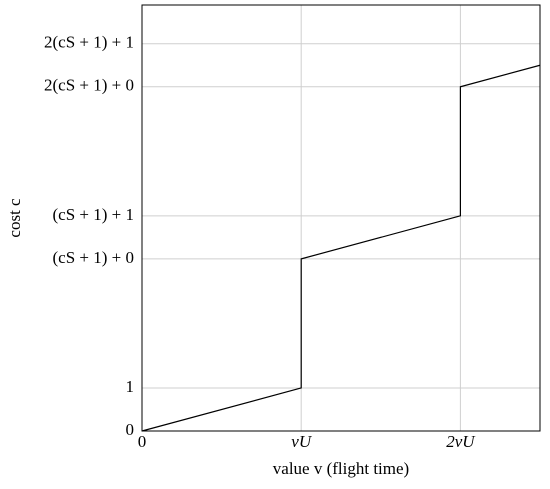 The width and height of the screenshot is (550, 489). What do you see at coordinates (142, 441) in the screenshot?
I see `x-tick-label: 0` at bounding box center [142, 441].